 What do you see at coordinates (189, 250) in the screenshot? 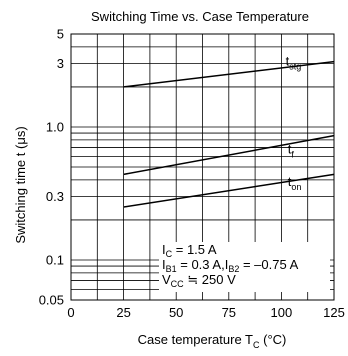
I see `condition-line: IC = 1.5 A` at bounding box center [189, 250].